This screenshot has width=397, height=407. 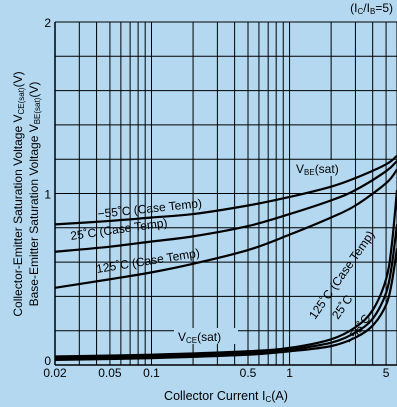 I want to click on chart-title: (IC/IB=5), so click(x=371, y=8).